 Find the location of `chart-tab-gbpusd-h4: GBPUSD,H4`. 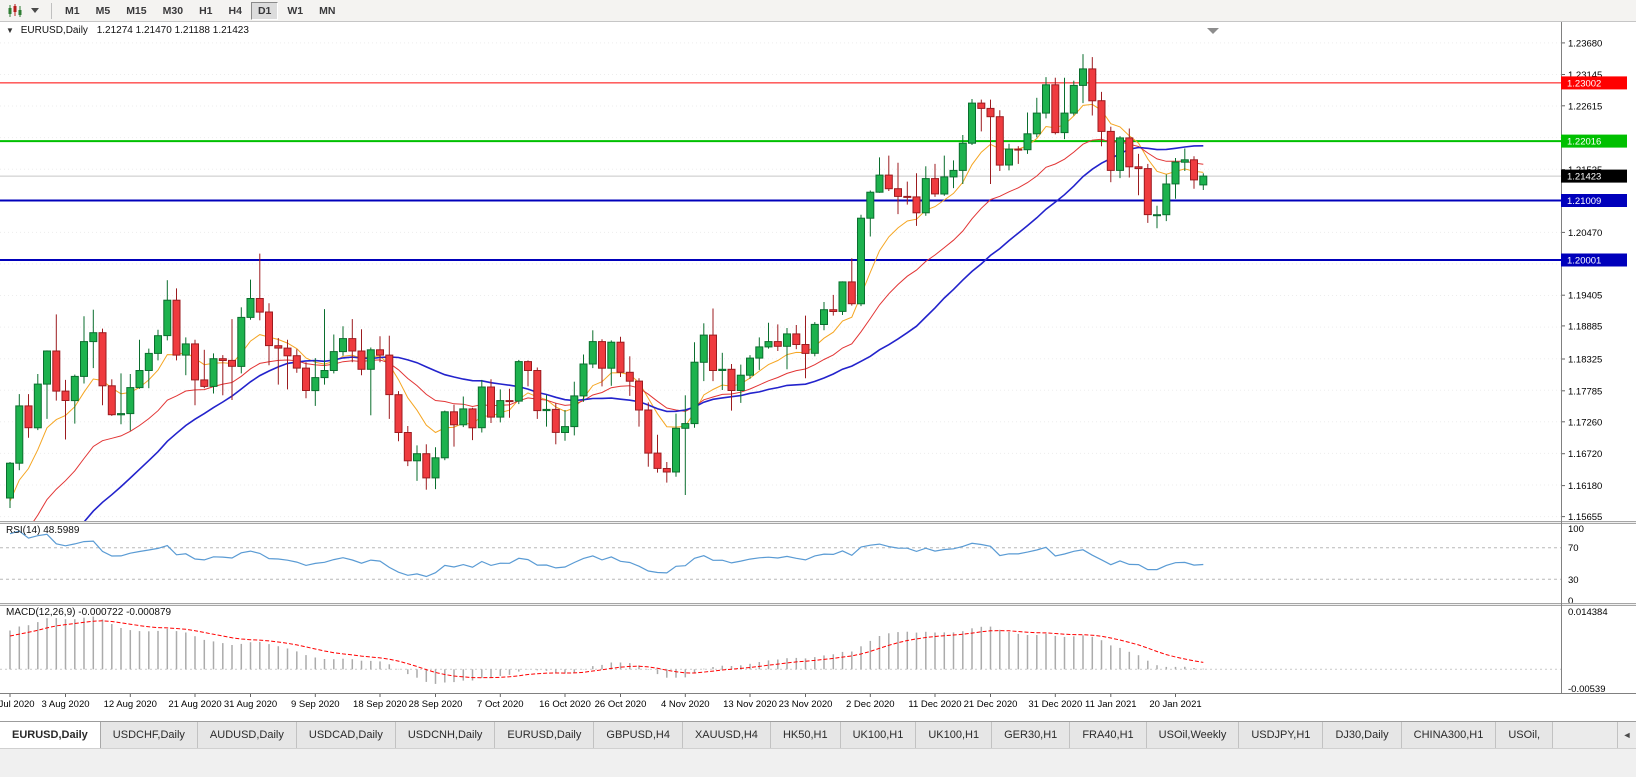

chart-tab-gbpusd-h4: GBPUSD,H4 is located at coordinates (638, 735).